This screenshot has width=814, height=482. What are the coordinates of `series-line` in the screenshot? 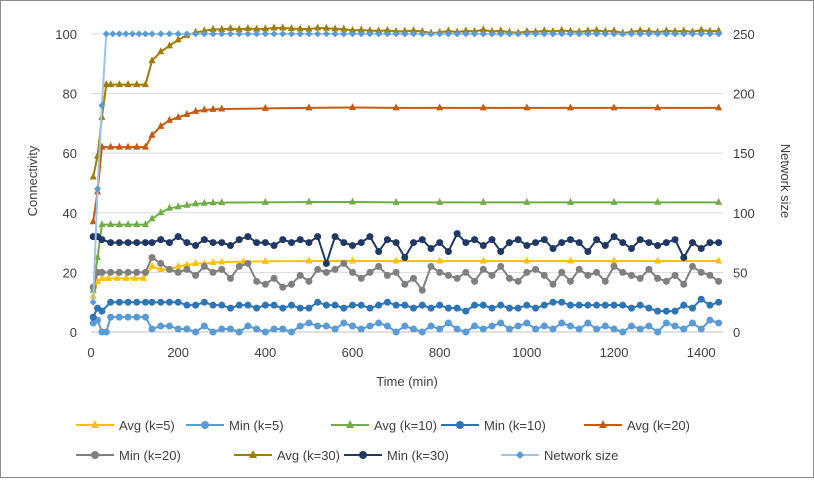 It's located at (405, 246).